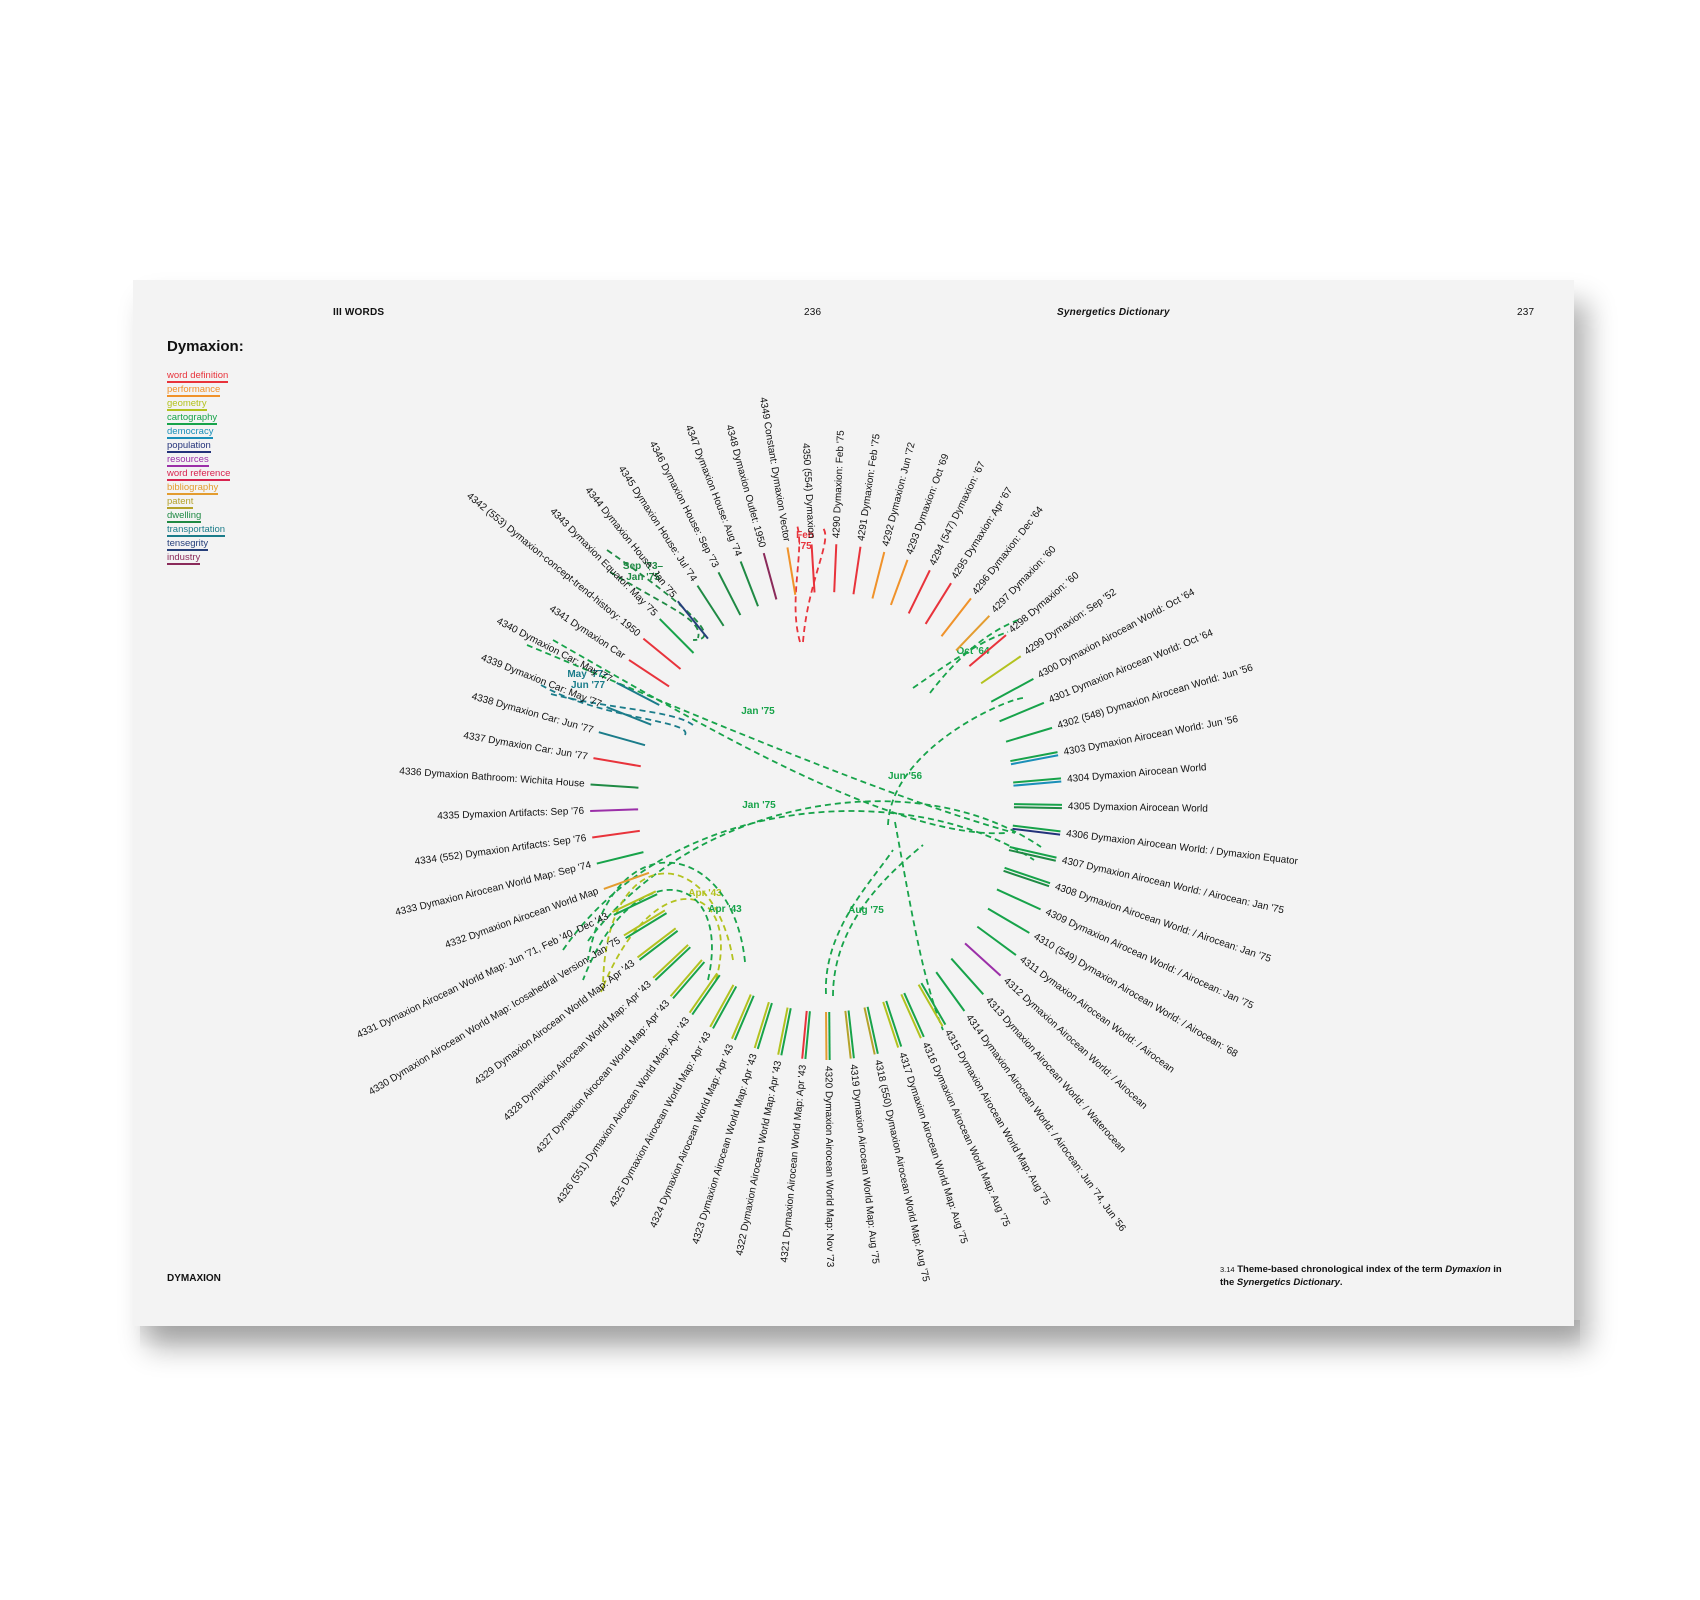 The image size is (1700, 1600). What do you see at coordinates (526, 746) in the screenshot?
I see `entry-label: 4337 Dymaxion Car: Jun '77` at bounding box center [526, 746].